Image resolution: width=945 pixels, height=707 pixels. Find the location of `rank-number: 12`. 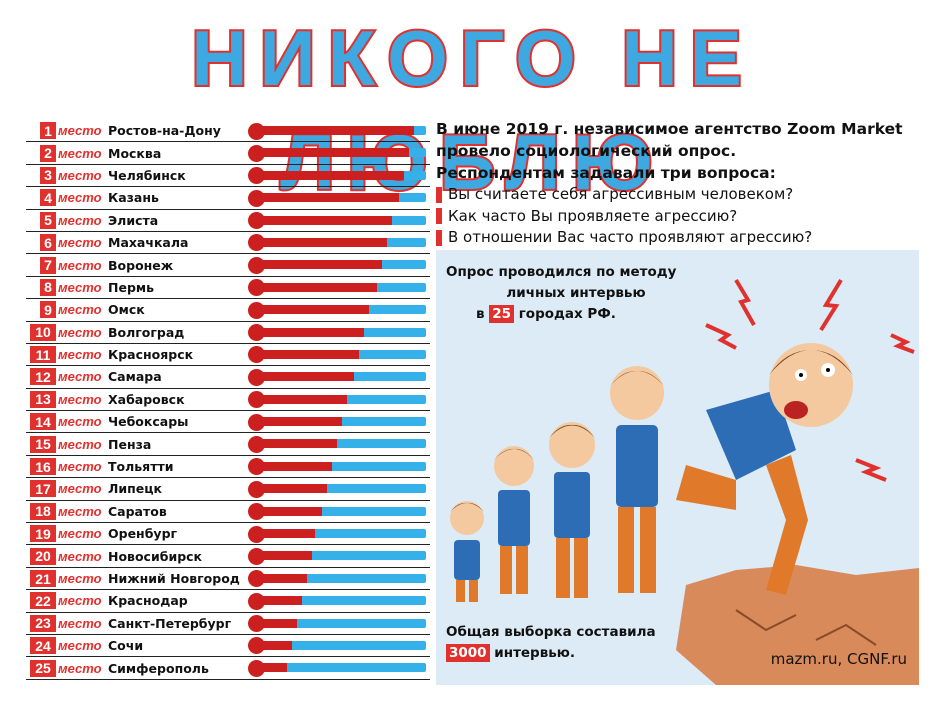

rank-number: 12 is located at coordinates (43, 377).